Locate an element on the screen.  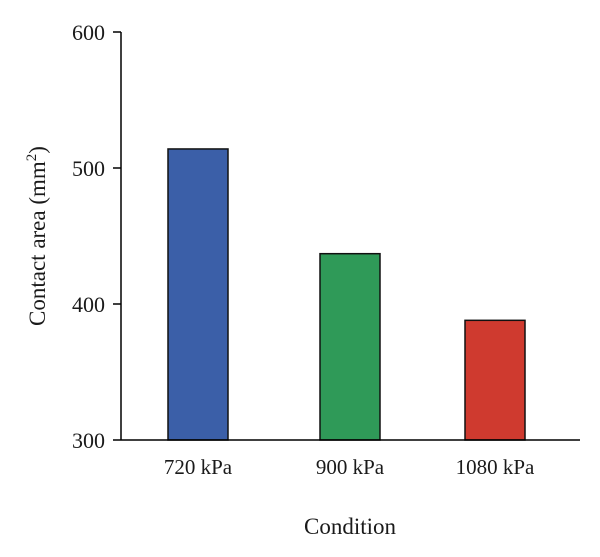
y-tick-label: 400 is located at coordinates (88, 304).